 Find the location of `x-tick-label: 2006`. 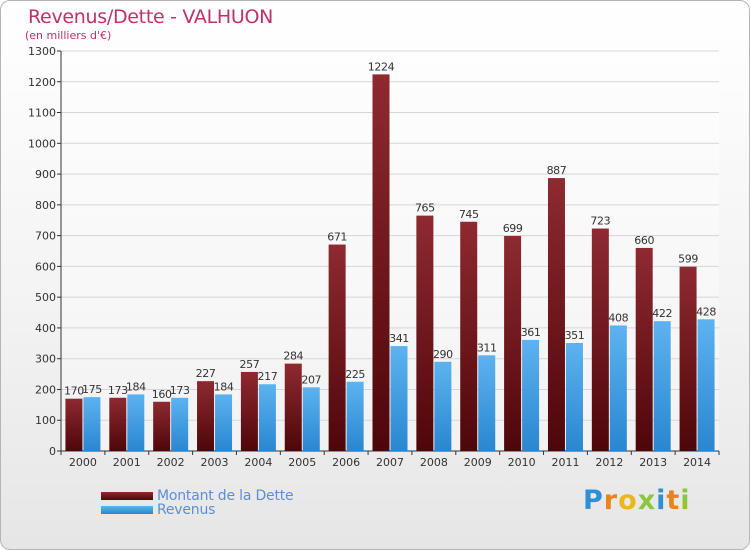

x-tick-label: 2006 is located at coordinates (346, 462).